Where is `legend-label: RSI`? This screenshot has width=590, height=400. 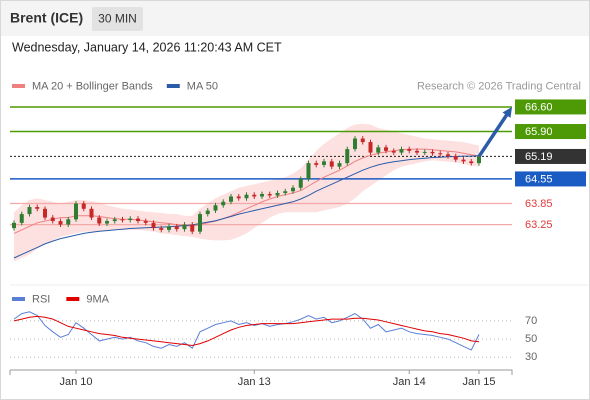 legend-label: RSI is located at coordinates (41, 299).